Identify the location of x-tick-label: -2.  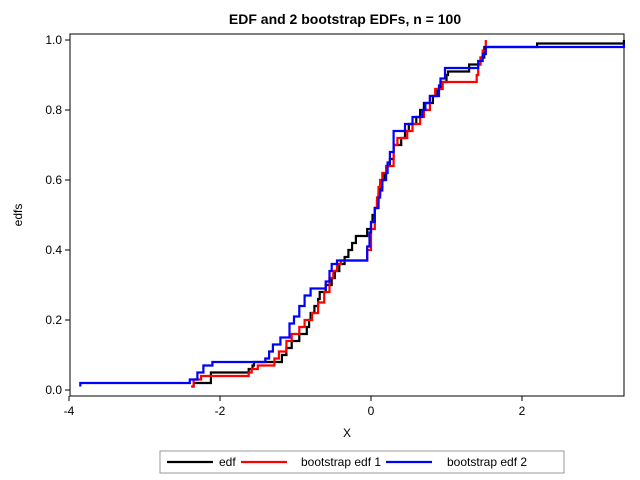
(220, 411).